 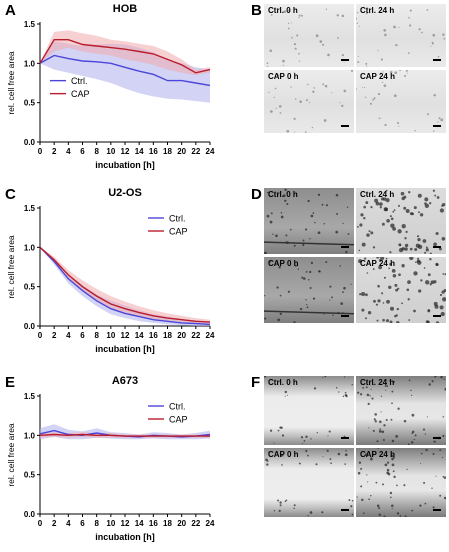 What do you see at coordinates (11, 267) in the screenshot?
I see `y-axis-label: rel. cell free area` at bounding box center [11, 267].